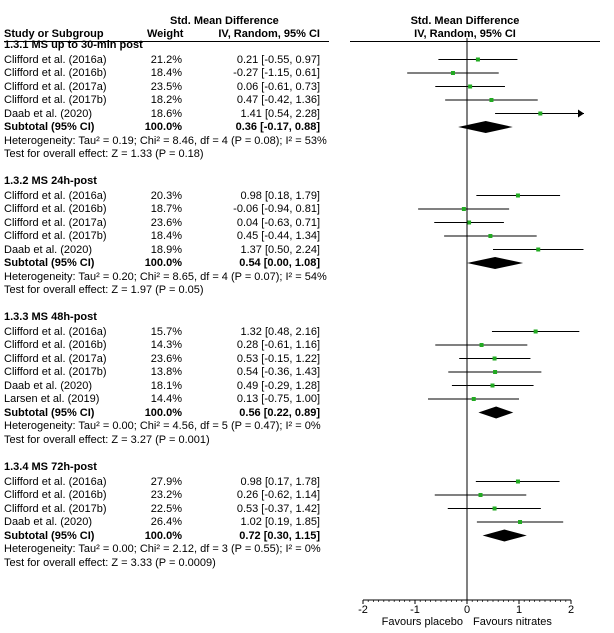  Describe the element at coordinates (280, 481) in the screenshot. I see `study-ci: 0.98 [0.17, 1.78]` at that location.